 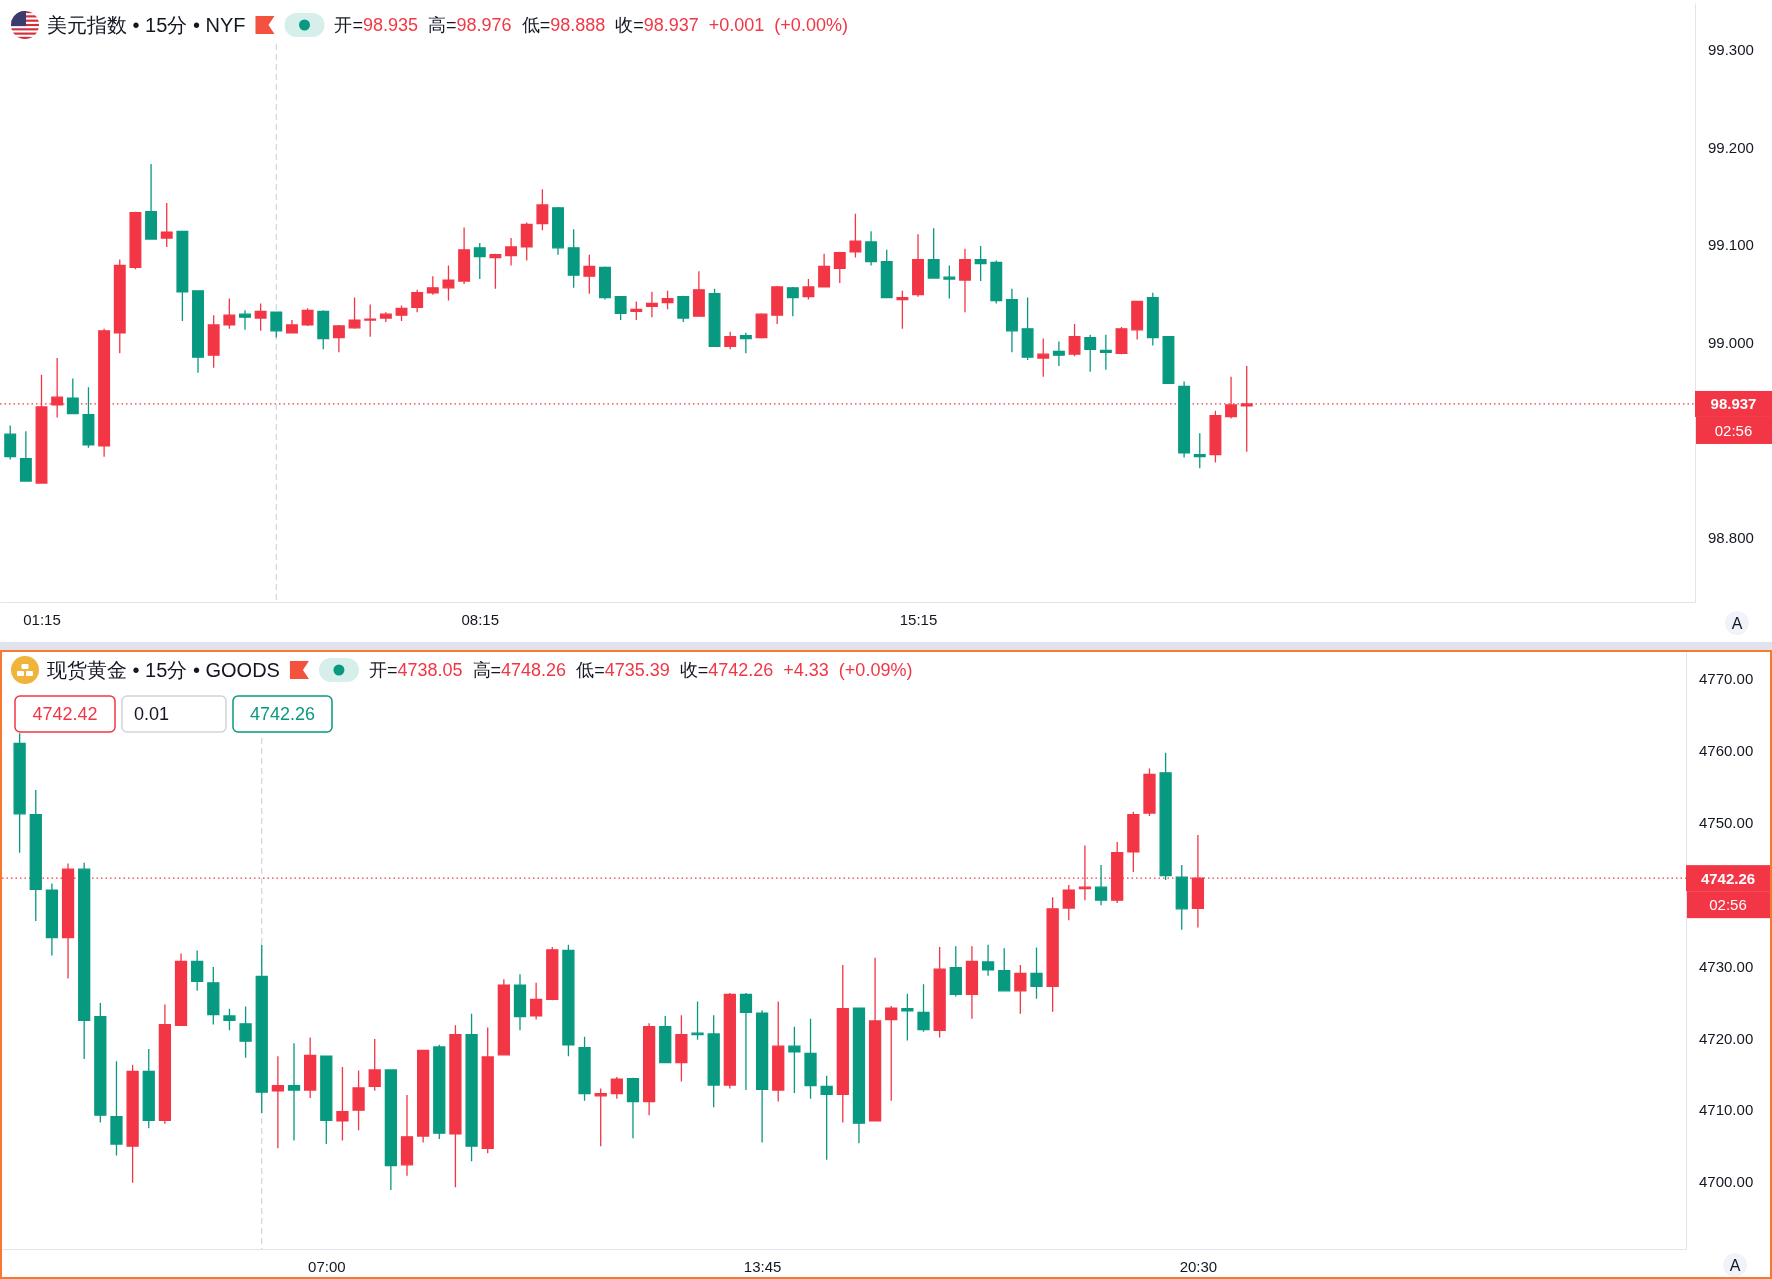 What do you see at coordinates (1726, 1182) in the screenshot?
I see `y-tick-label: 4700.00` at bounding box center [1726, 1182].